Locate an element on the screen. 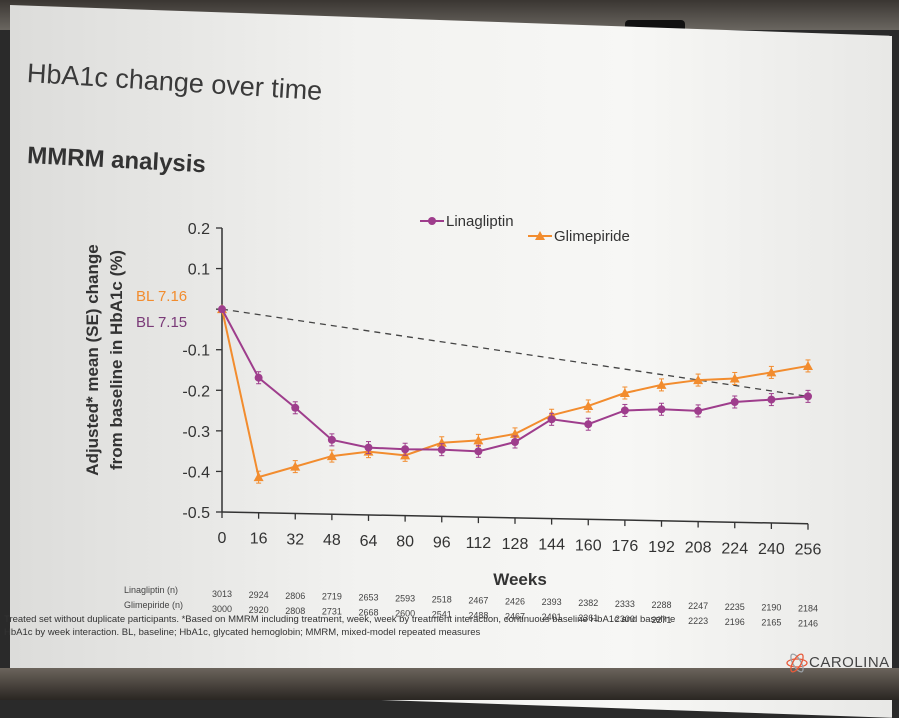  baseline-label-linagliptin: BL 7.15 is located at coordinates (161, 322).